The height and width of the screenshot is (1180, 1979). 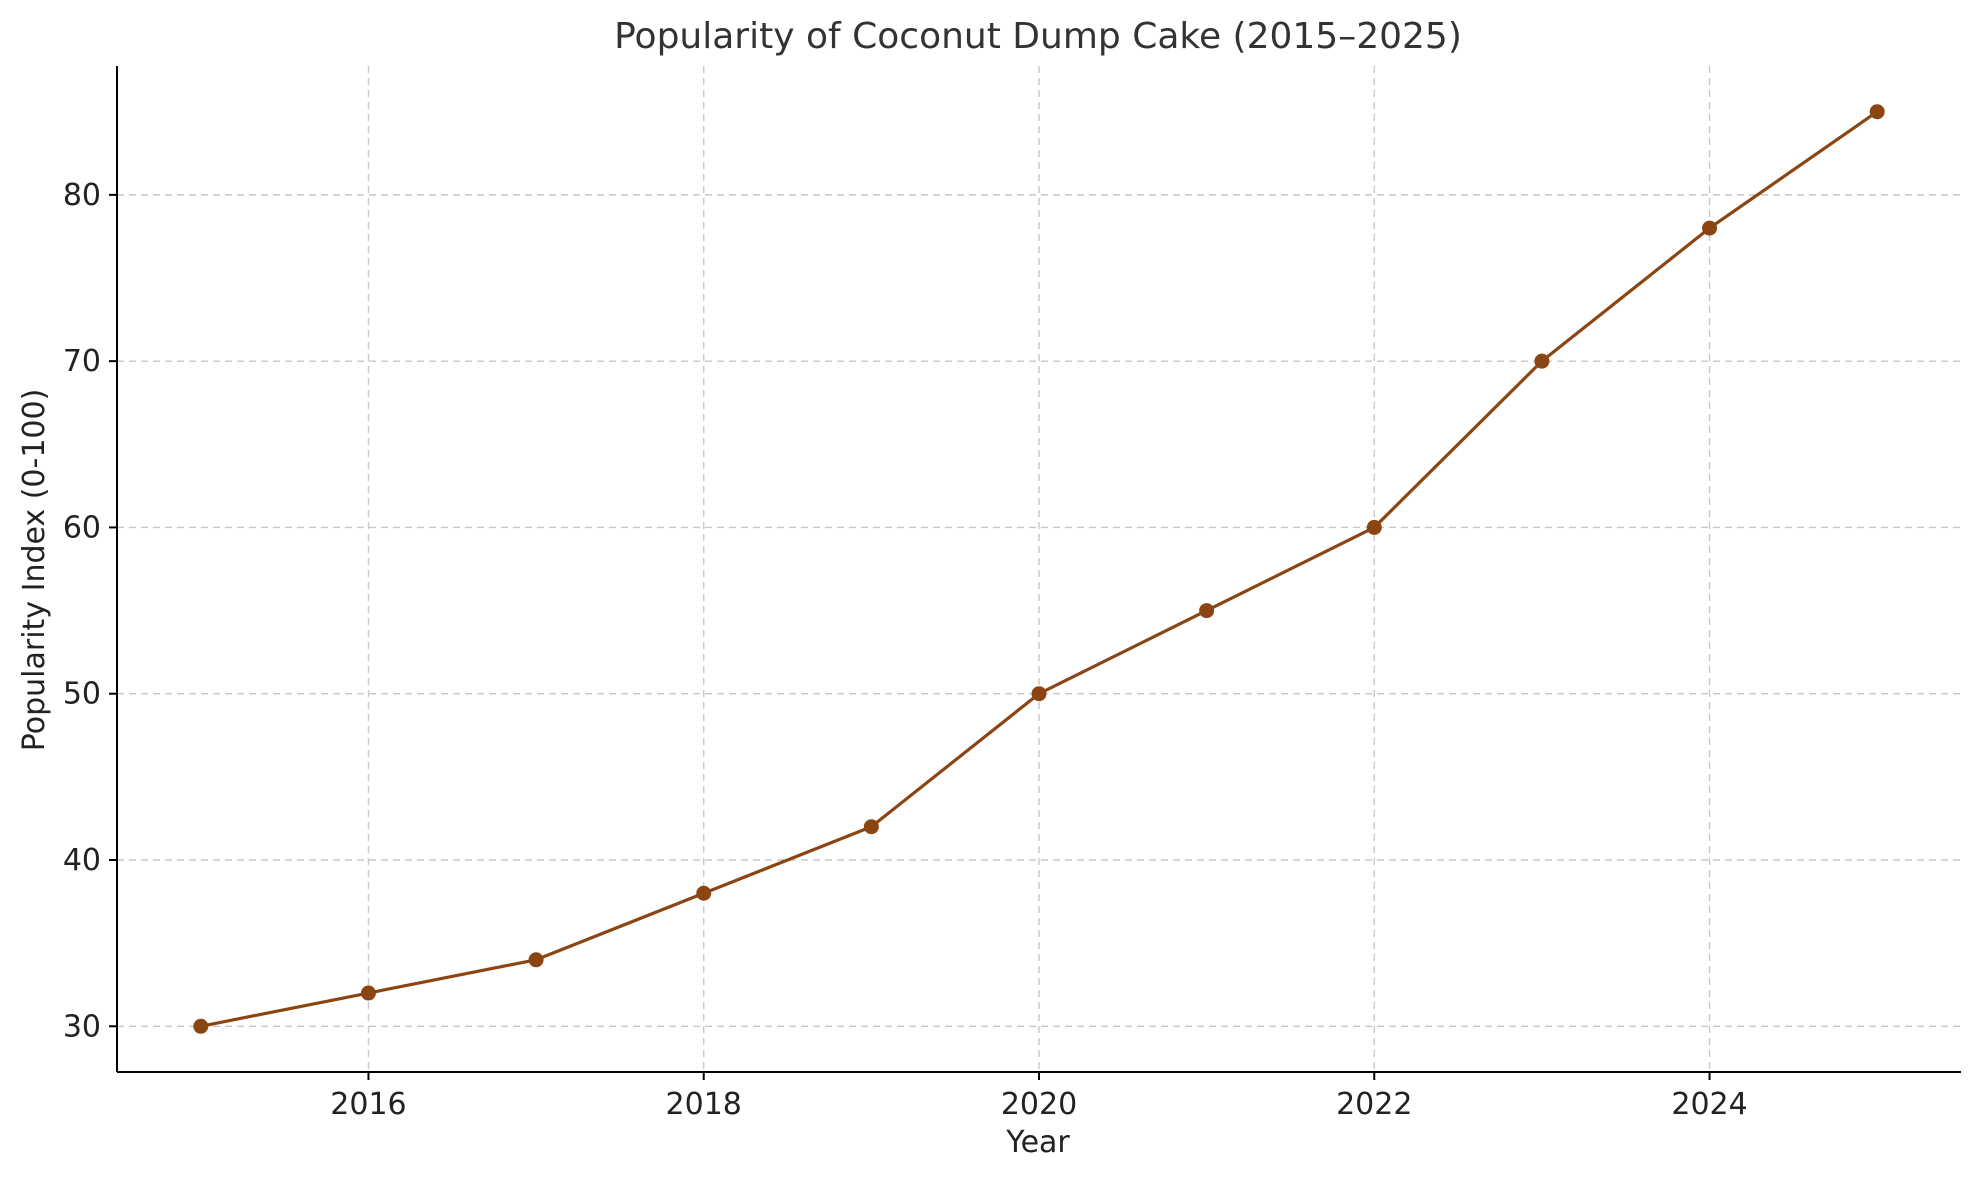 What do you see at coordinates (82, 694) in the screenshot?
I see `y-tick-label: 50` at bounding box center [82, 694].